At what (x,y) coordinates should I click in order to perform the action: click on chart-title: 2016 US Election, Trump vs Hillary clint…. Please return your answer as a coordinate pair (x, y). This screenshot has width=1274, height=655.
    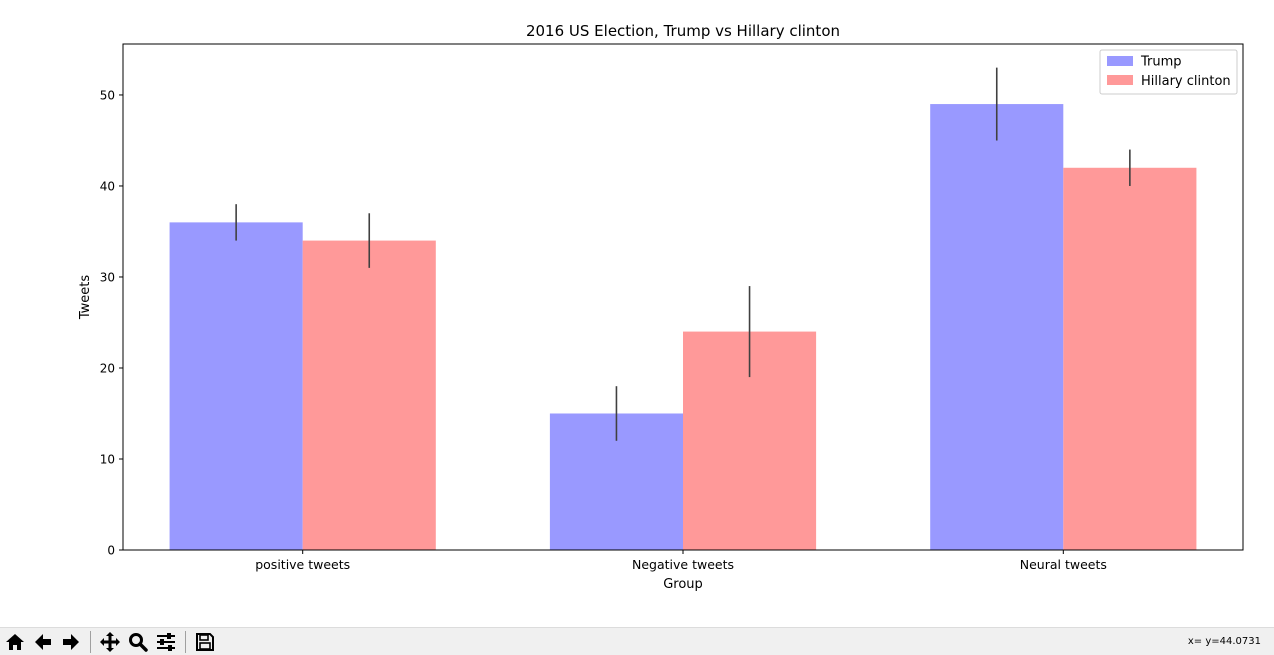
    Looking at the image, I should click on (683, 31).